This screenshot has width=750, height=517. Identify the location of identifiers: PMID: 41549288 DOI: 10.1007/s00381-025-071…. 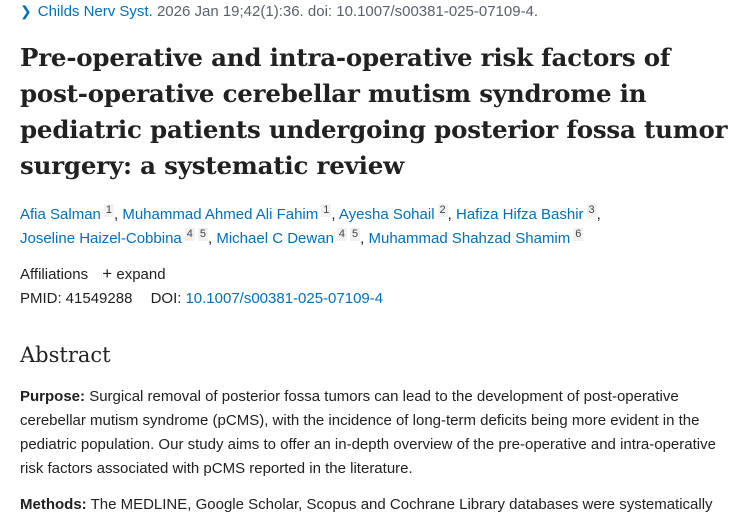
(201, 298).